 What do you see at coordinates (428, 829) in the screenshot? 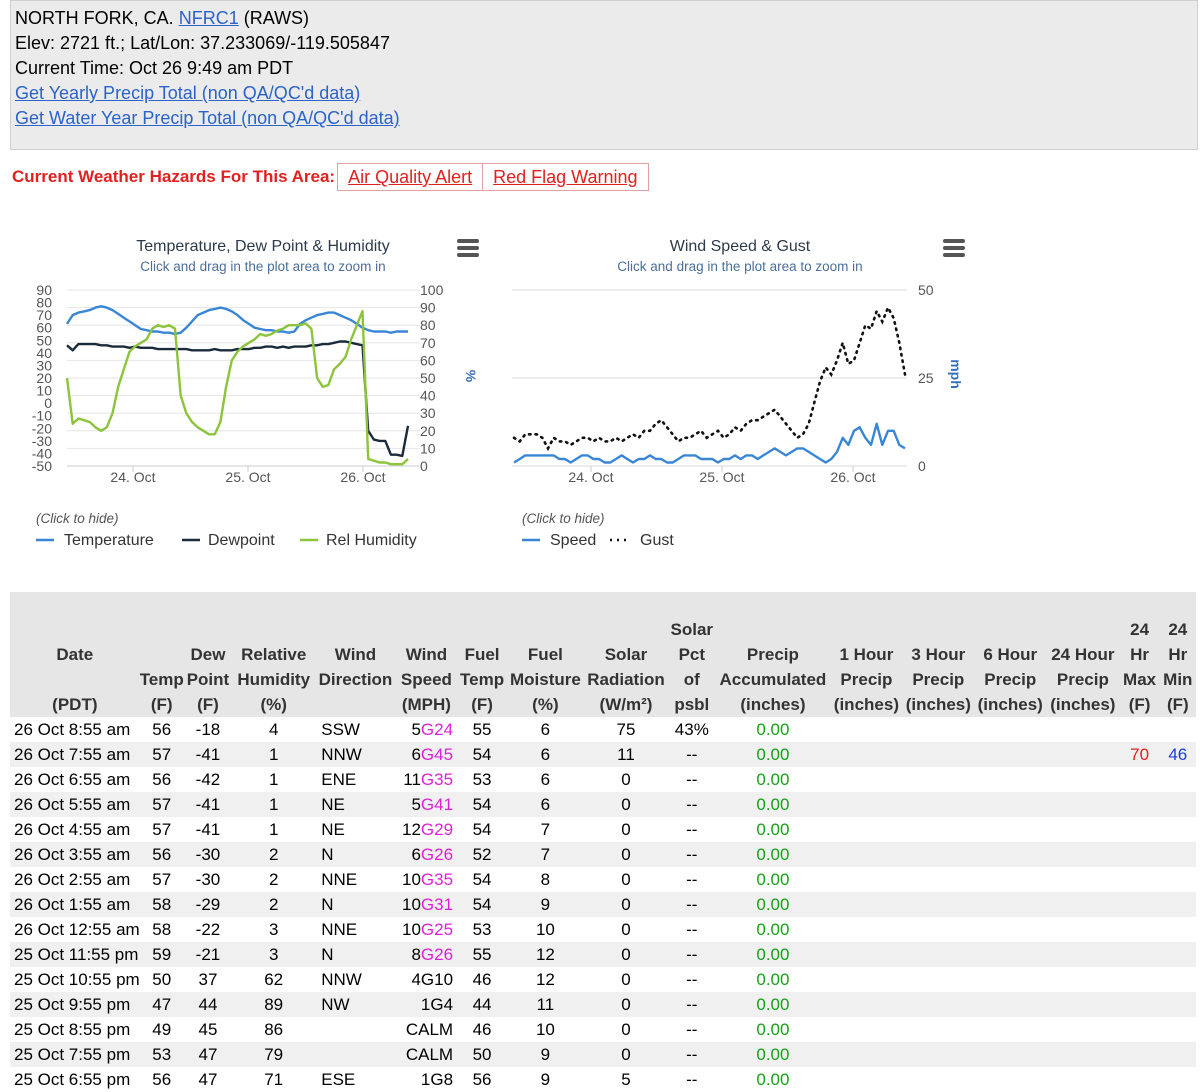
I see `cell-wind: 12G29` at bounding box center [428, 829].